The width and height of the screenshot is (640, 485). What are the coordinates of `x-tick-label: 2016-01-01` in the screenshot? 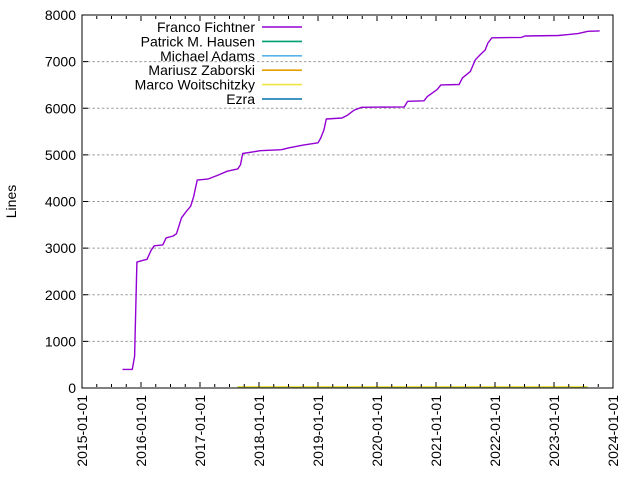 It's located at (141, 431).